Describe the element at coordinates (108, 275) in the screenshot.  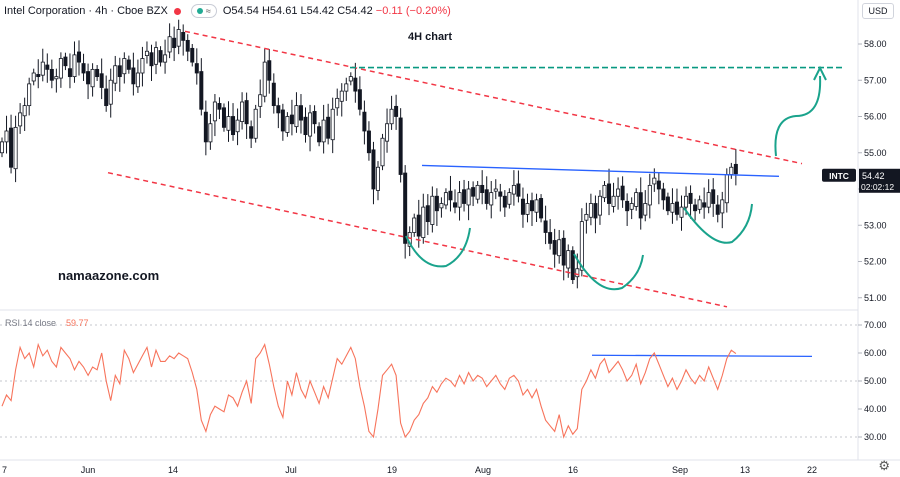
I see `watermark-text: namaazone.com` at that location.